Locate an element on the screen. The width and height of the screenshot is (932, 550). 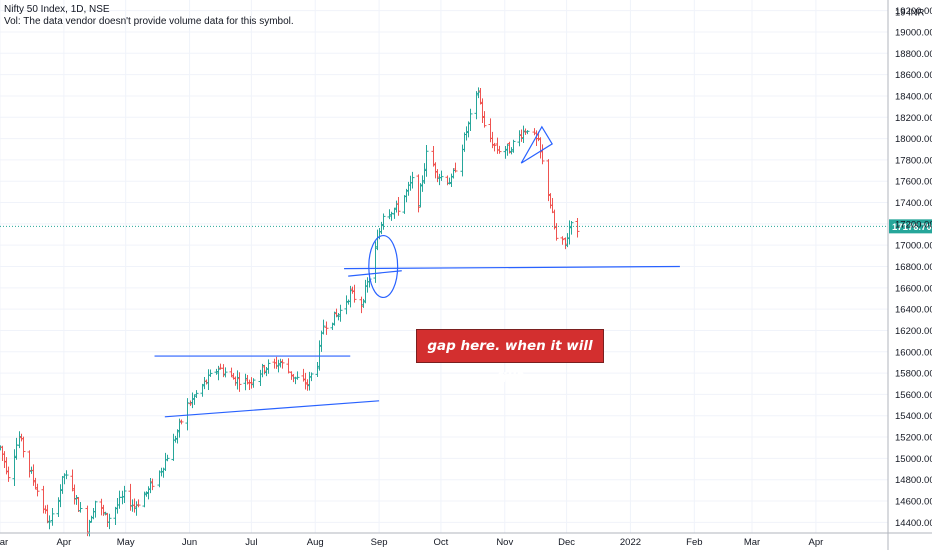
price-tick-label: 18400.00 is located at coordinates (913, 96).